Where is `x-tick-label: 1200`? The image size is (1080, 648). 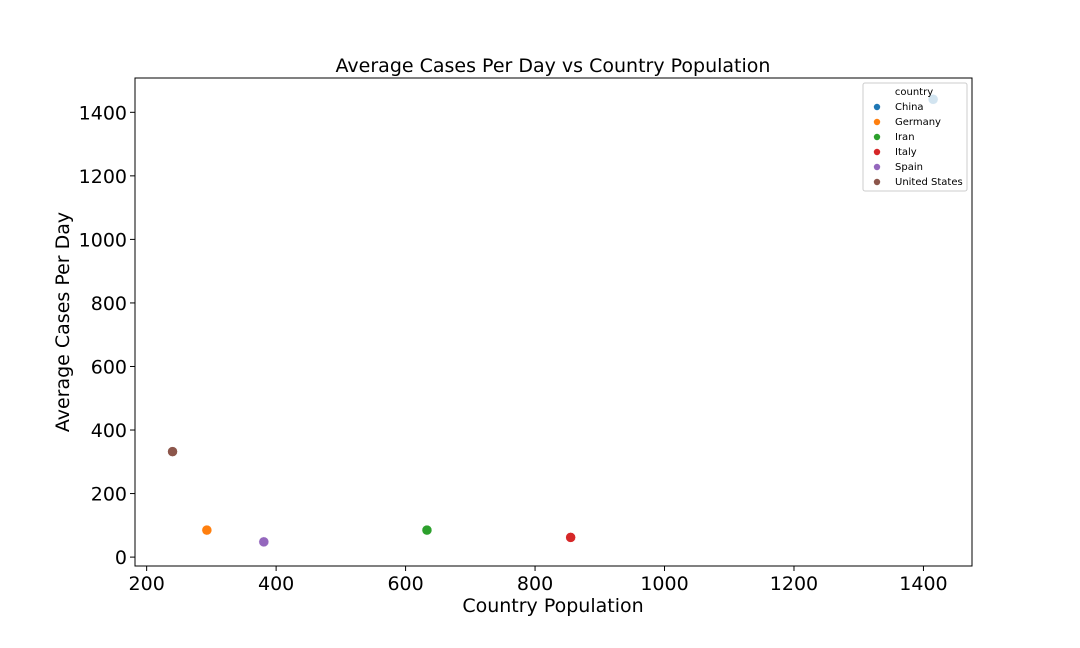
x-tick-label: 1200 is located at coordinates (794, 584).